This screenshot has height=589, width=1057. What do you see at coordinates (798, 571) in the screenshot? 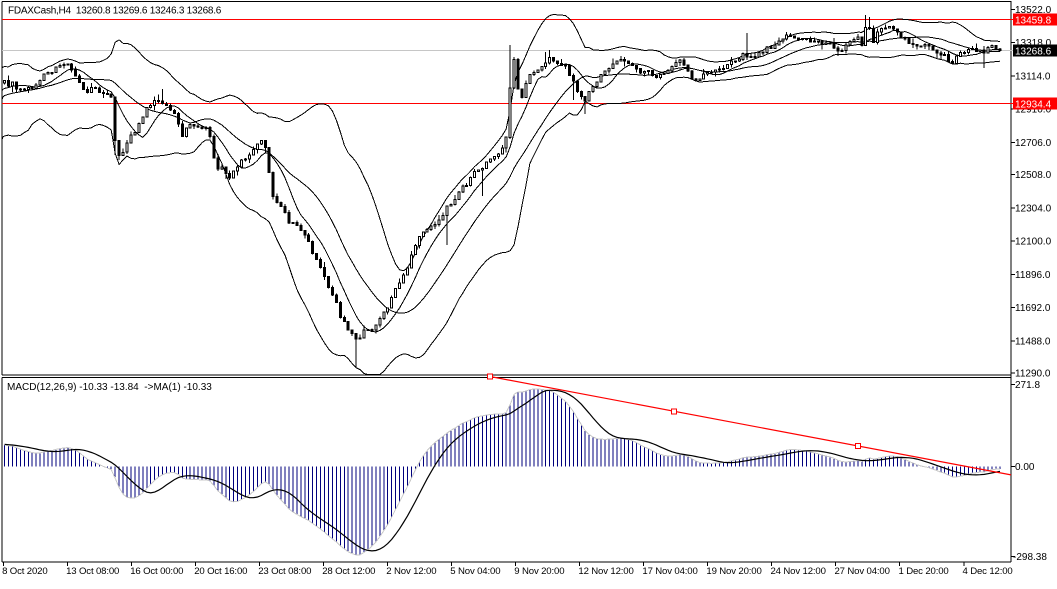
I see `svg-text: 24 Nov 12:00` at bounding box center [798, 571].